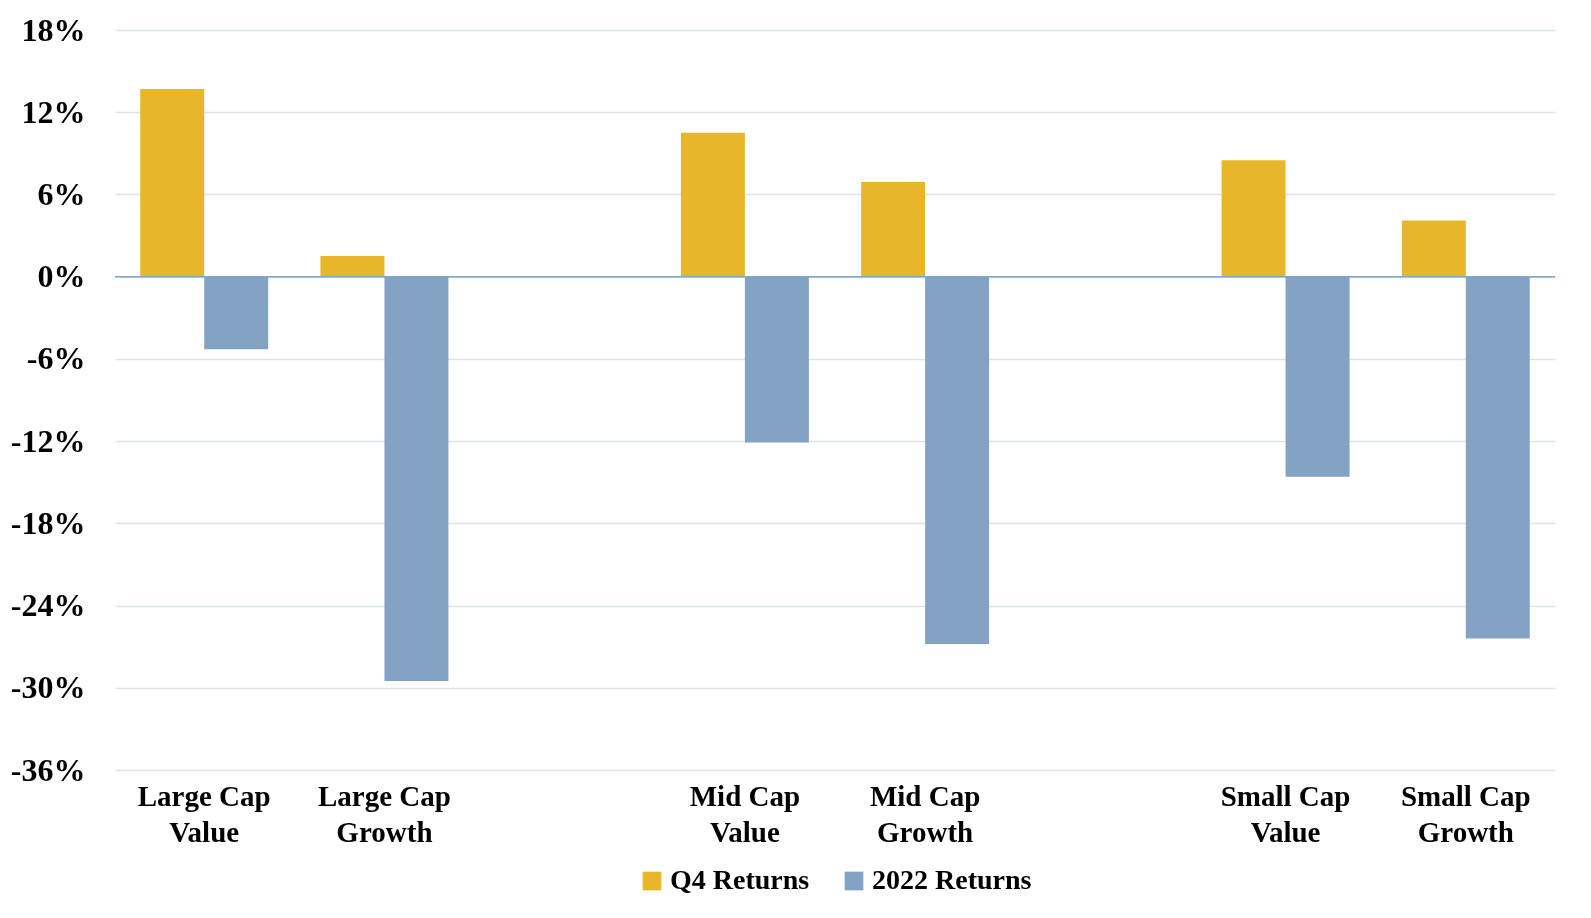  Describe the element at coordinates (48, 605) in the screenshot. I see `y-tick-label: -24%` at that location.